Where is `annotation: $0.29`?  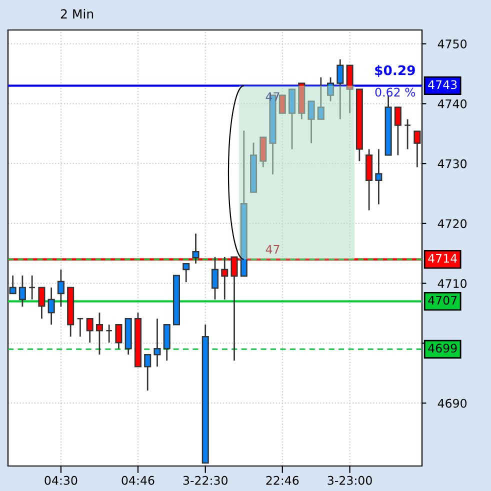 annotation: $0.29 is located at coordinates (395, 71).